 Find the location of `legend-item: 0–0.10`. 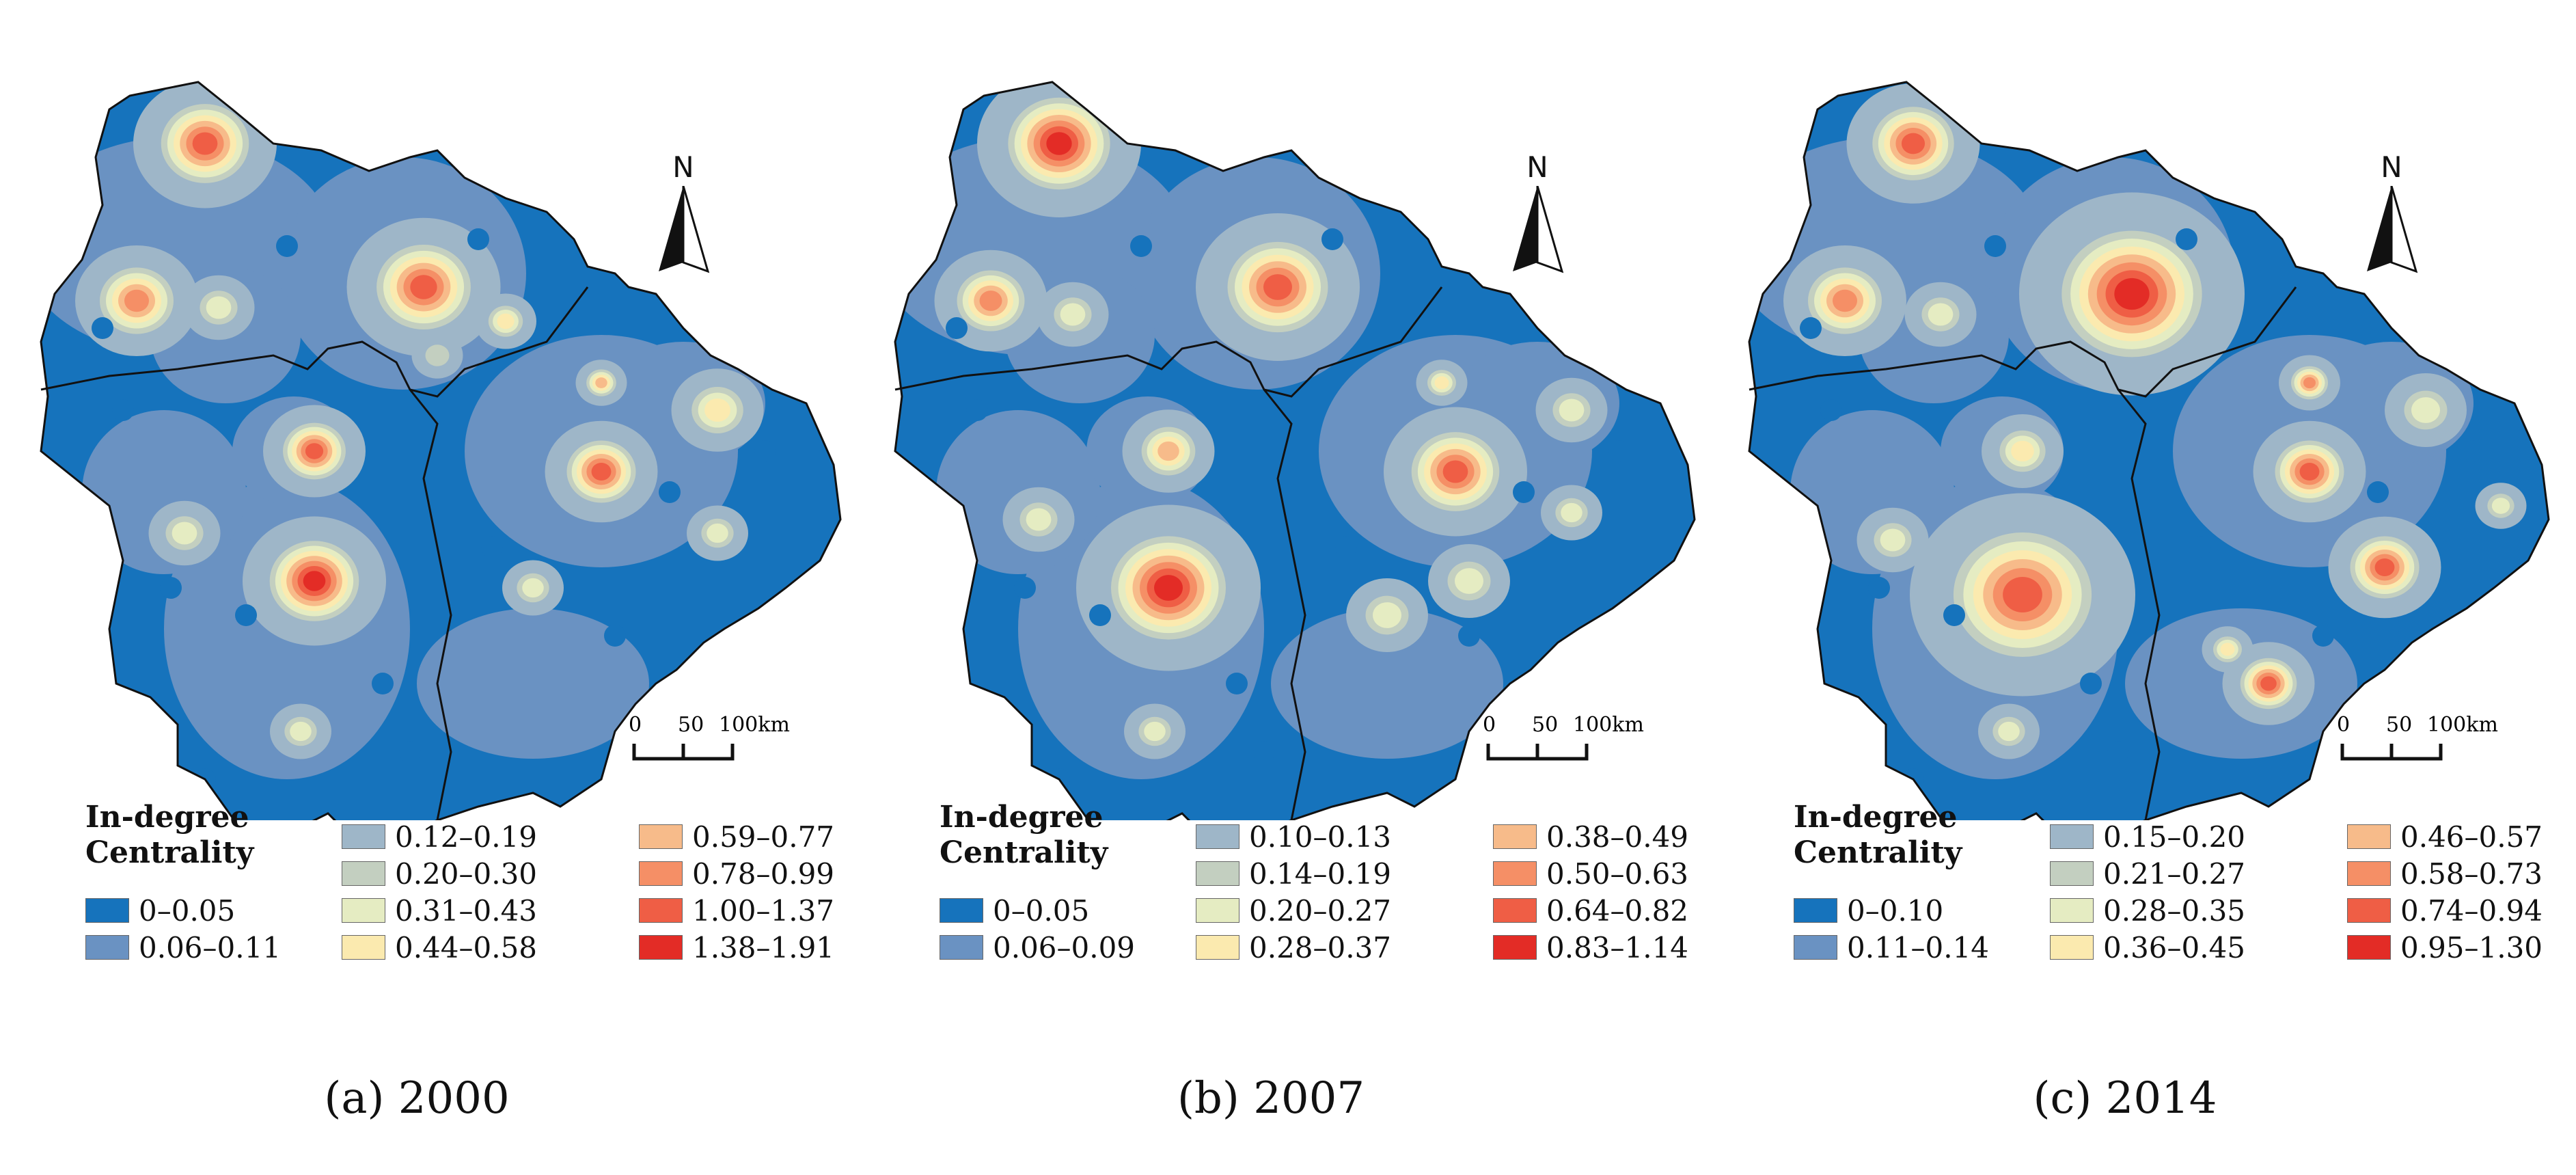

legend-item: 0–0.10 is located at coordinates (1868, 911).